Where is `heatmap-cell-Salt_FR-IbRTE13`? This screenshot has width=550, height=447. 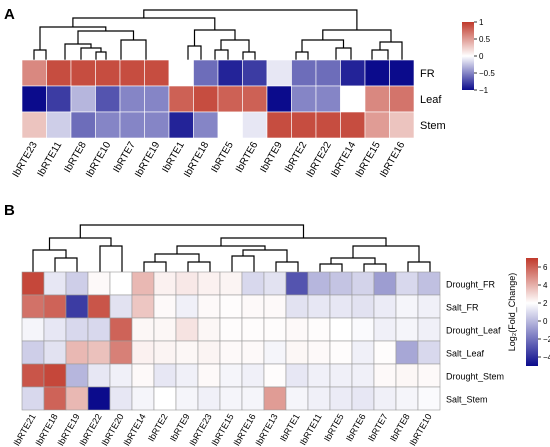
heatmap-cell-Salt_FR-IbRTE13 is located at coordinates (275, 306).